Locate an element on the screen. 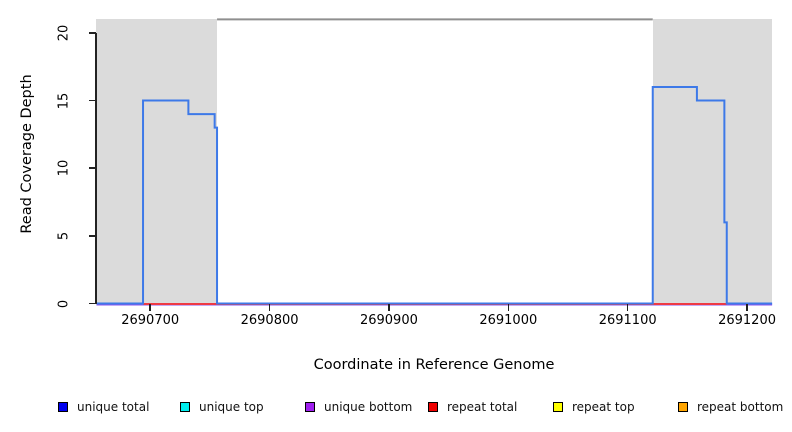  y-tick-label: 15 is located at coordinates (64, 100).